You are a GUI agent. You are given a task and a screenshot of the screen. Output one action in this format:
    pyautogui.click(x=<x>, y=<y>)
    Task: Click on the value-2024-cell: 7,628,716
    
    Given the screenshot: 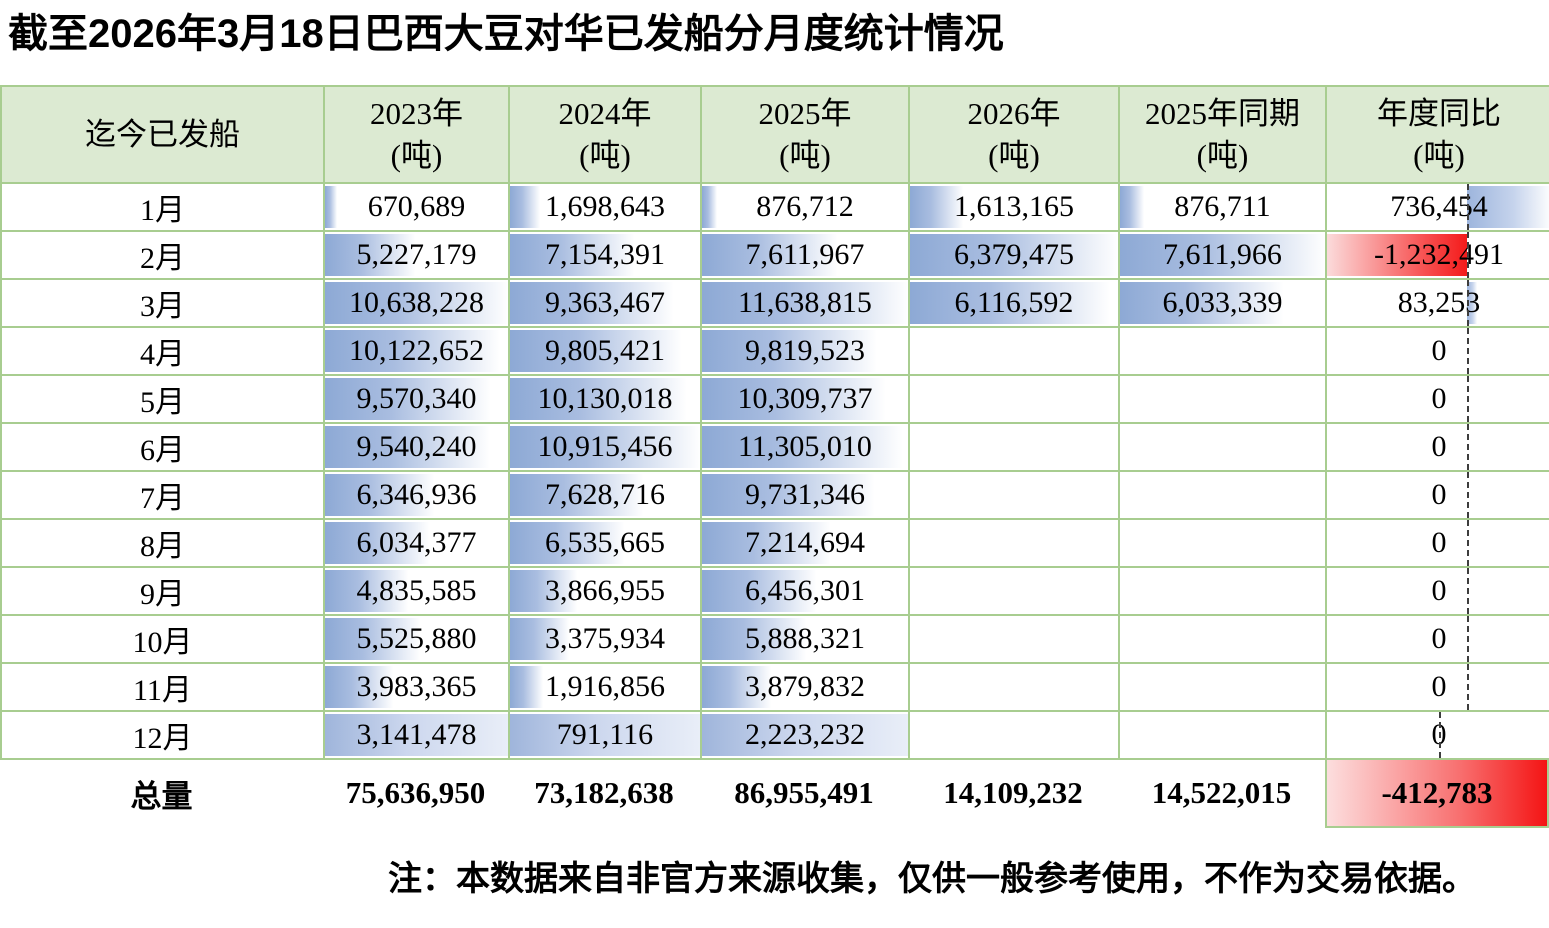 What is the action you would take?
    pyautogui.click(x=606, y=496)
    